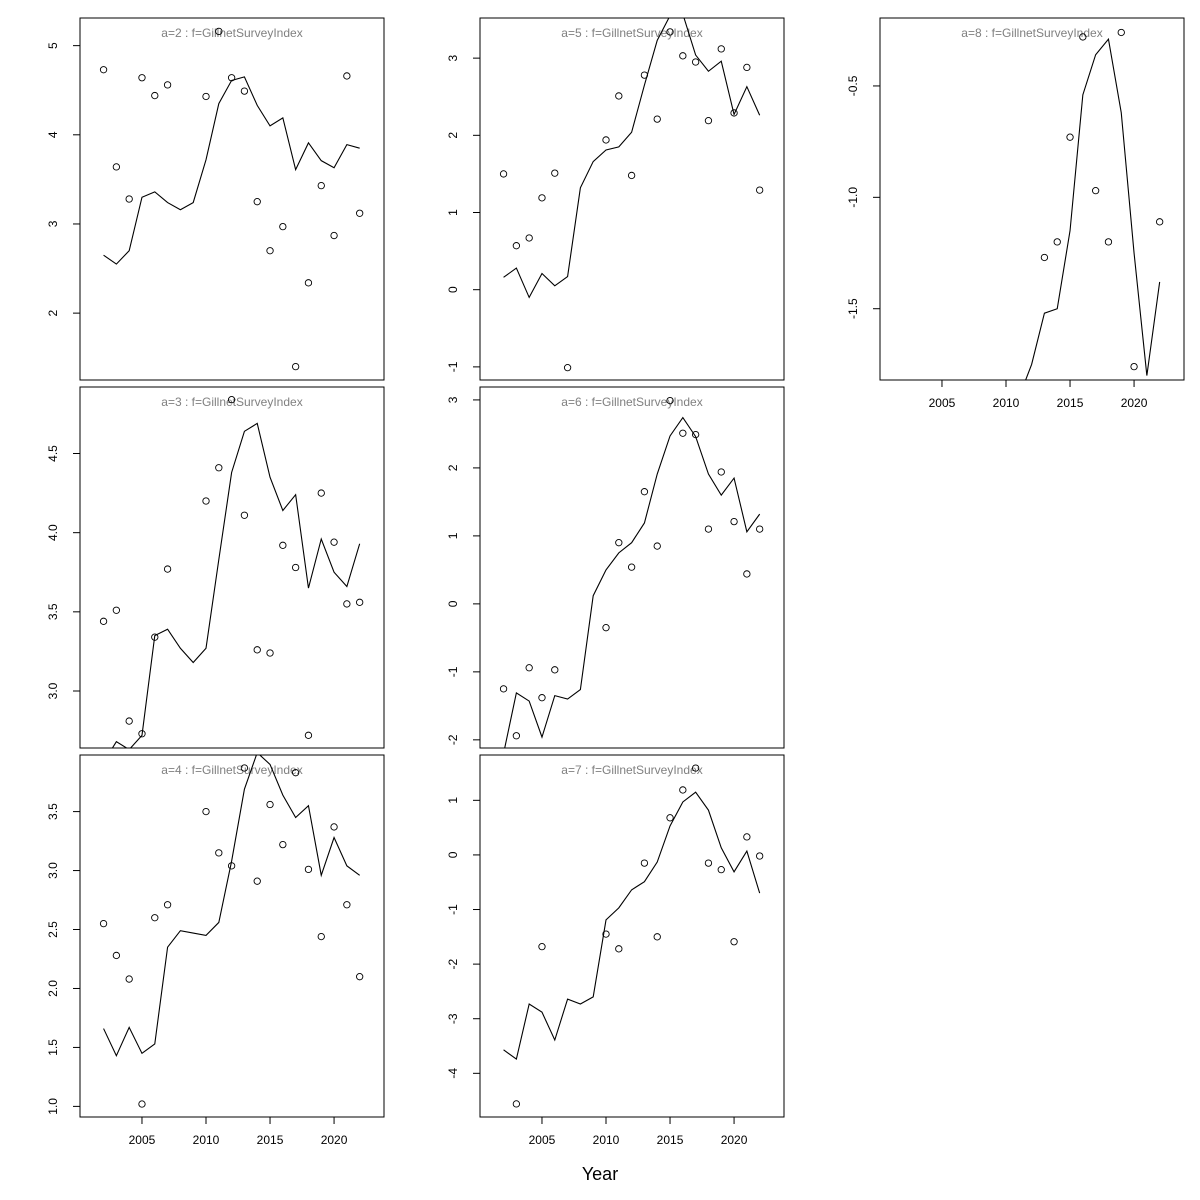 Image resolution: width=1200 pixels, height=1200 pixels. I want to click on x-tick-label: 2015, so click(670, 1140).